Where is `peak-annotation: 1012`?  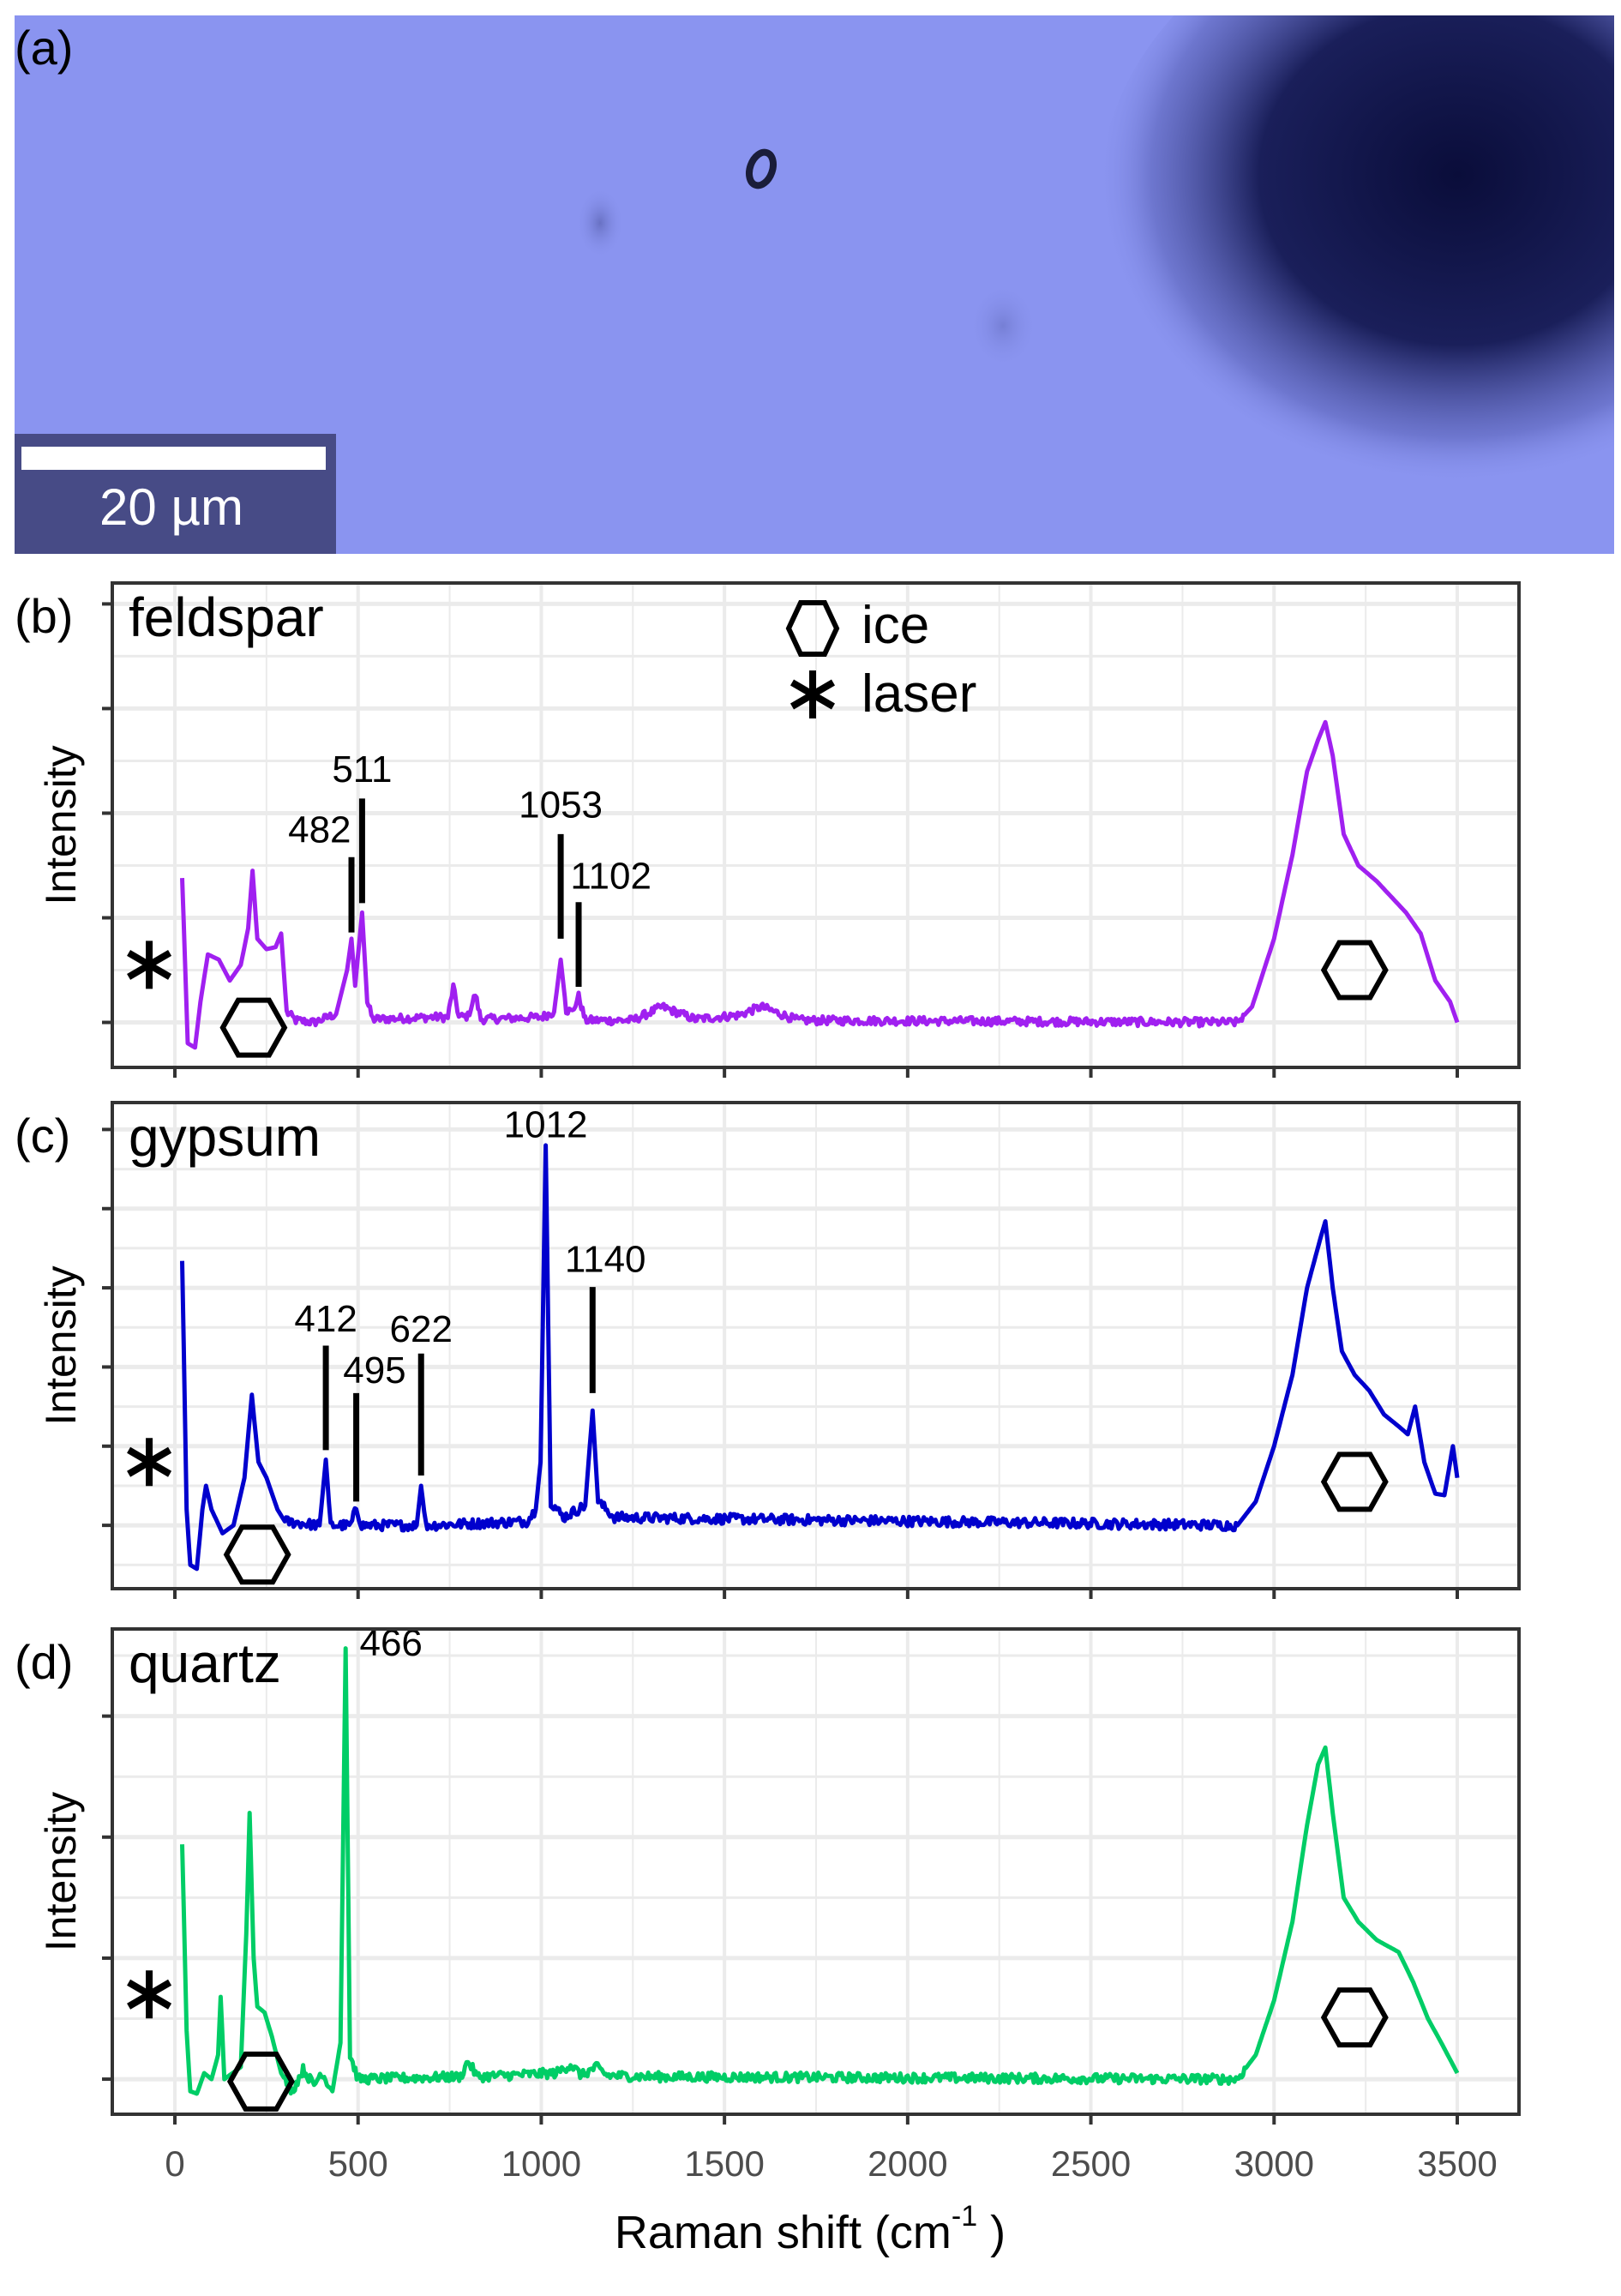 peak-annotation: 1012 is located at coordinates (546, 1125).